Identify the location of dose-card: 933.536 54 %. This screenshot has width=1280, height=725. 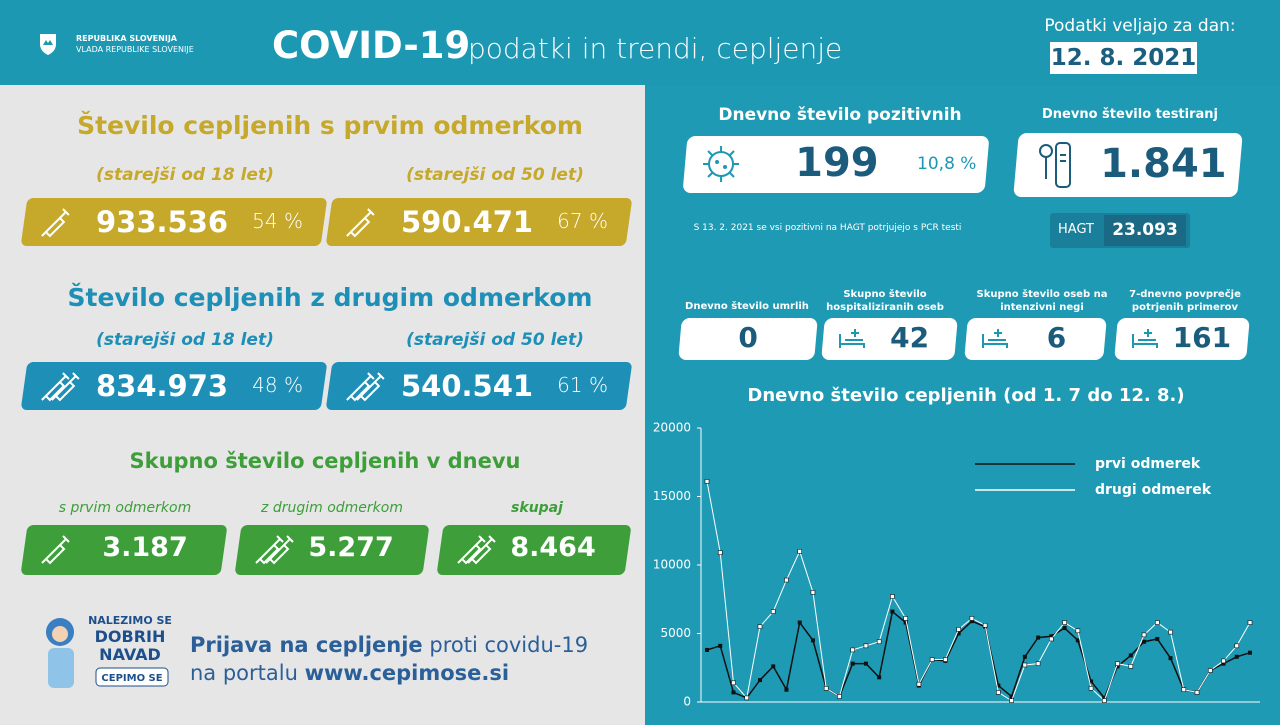
(174, 222).